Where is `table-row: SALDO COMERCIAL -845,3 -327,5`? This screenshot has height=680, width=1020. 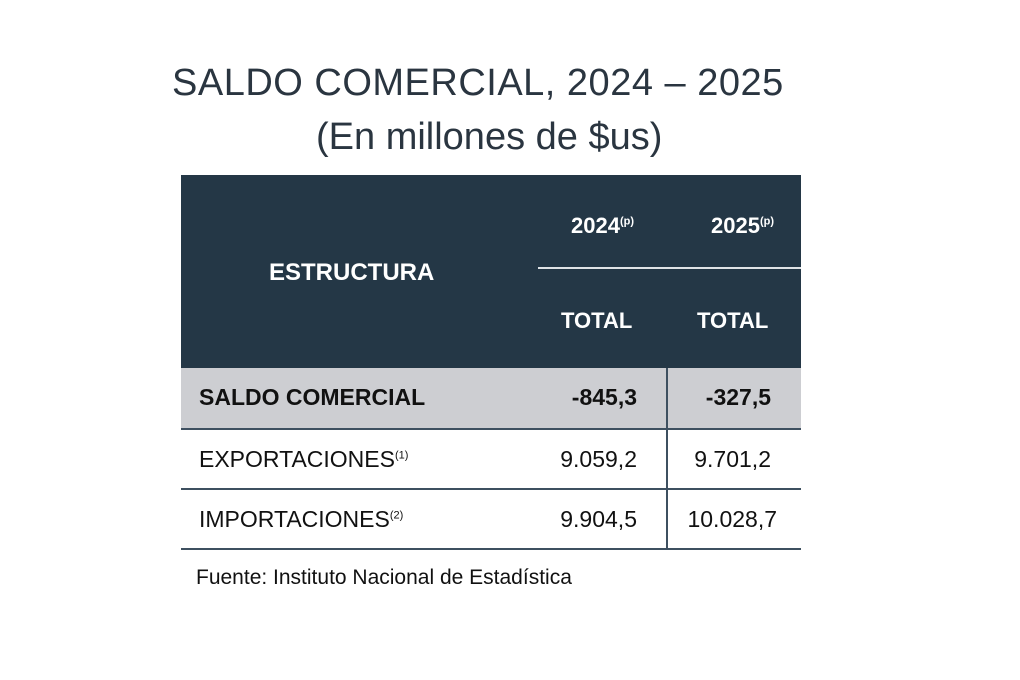 table-row: SALDO COMERCIAL -845,3 -327,5 is located at coordinates (491, 399).